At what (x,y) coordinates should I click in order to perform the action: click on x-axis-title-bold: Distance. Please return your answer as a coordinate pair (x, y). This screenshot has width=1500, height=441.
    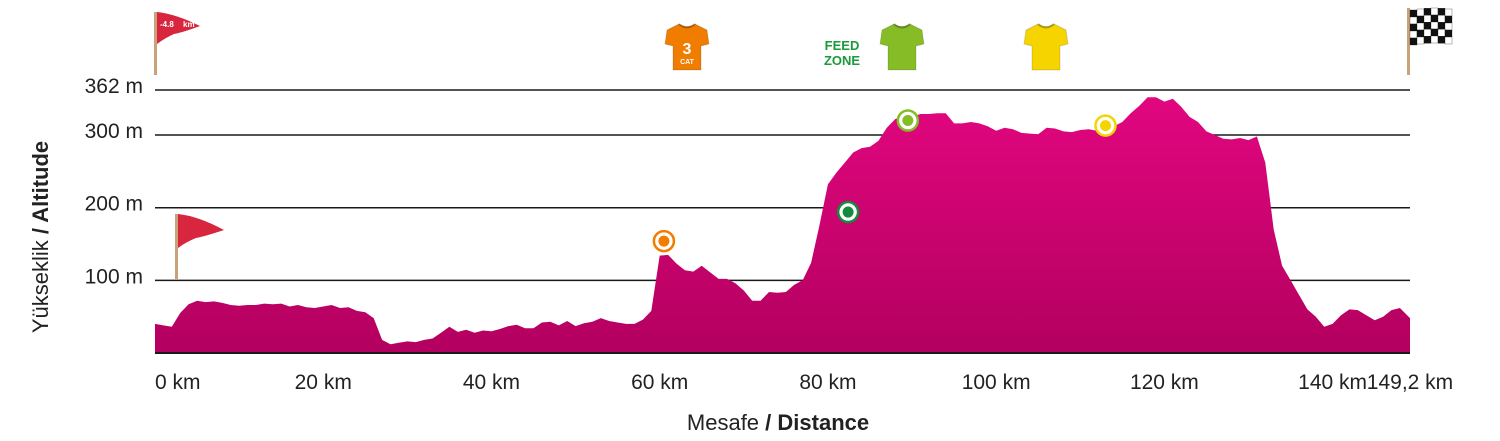
    Looking at the image, I should click on (823, 422).